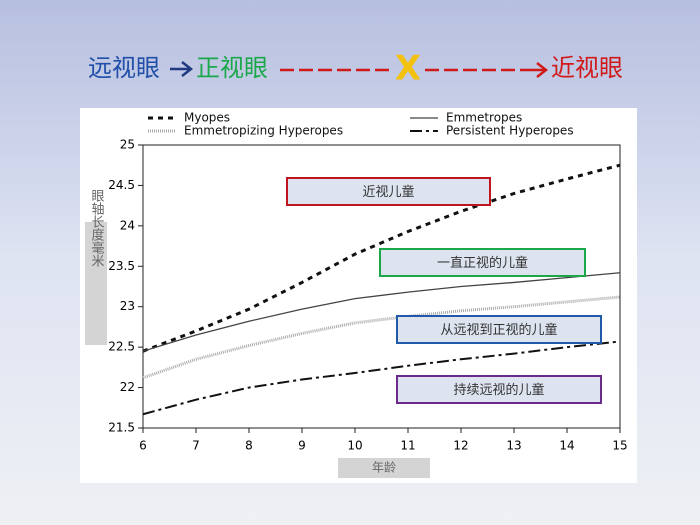 Image resolution: width=700 pixels, height=525 pixels. I want to click on annotation: 一直正视的儿童, so click(482, 263).